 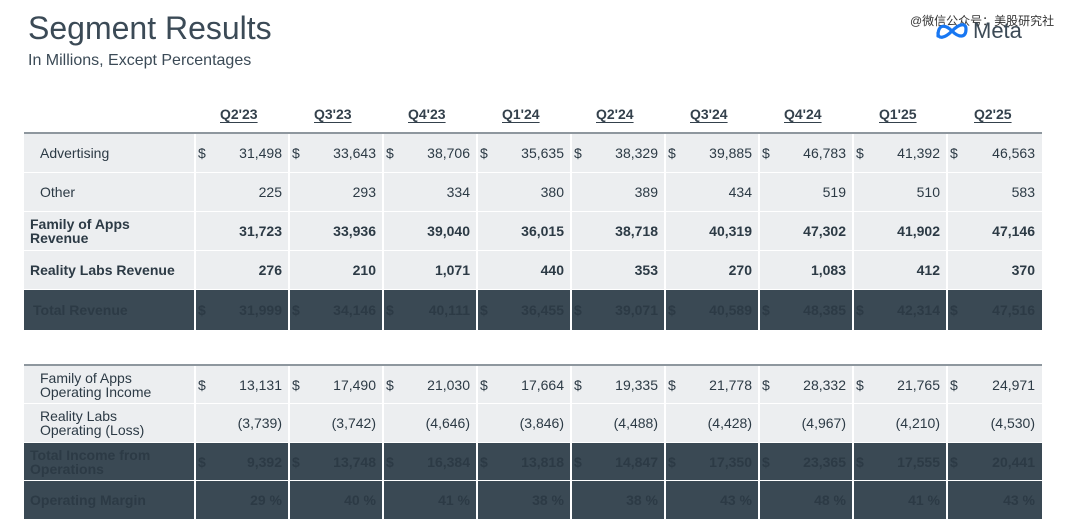 I want to click on income-value-cell: 17,555, so click(x=918, y=462).